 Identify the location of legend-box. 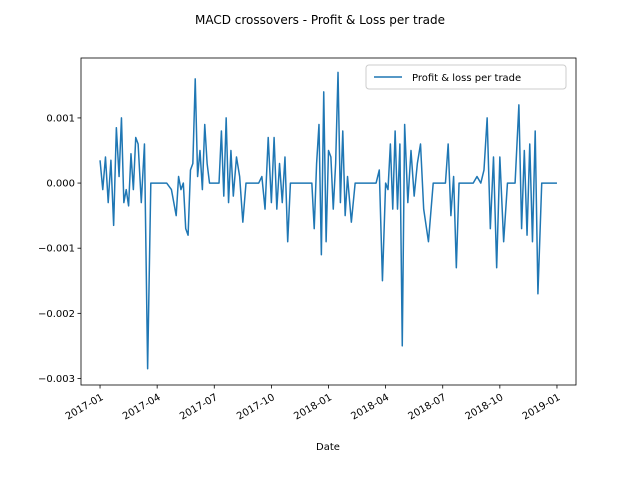
(466, 77).